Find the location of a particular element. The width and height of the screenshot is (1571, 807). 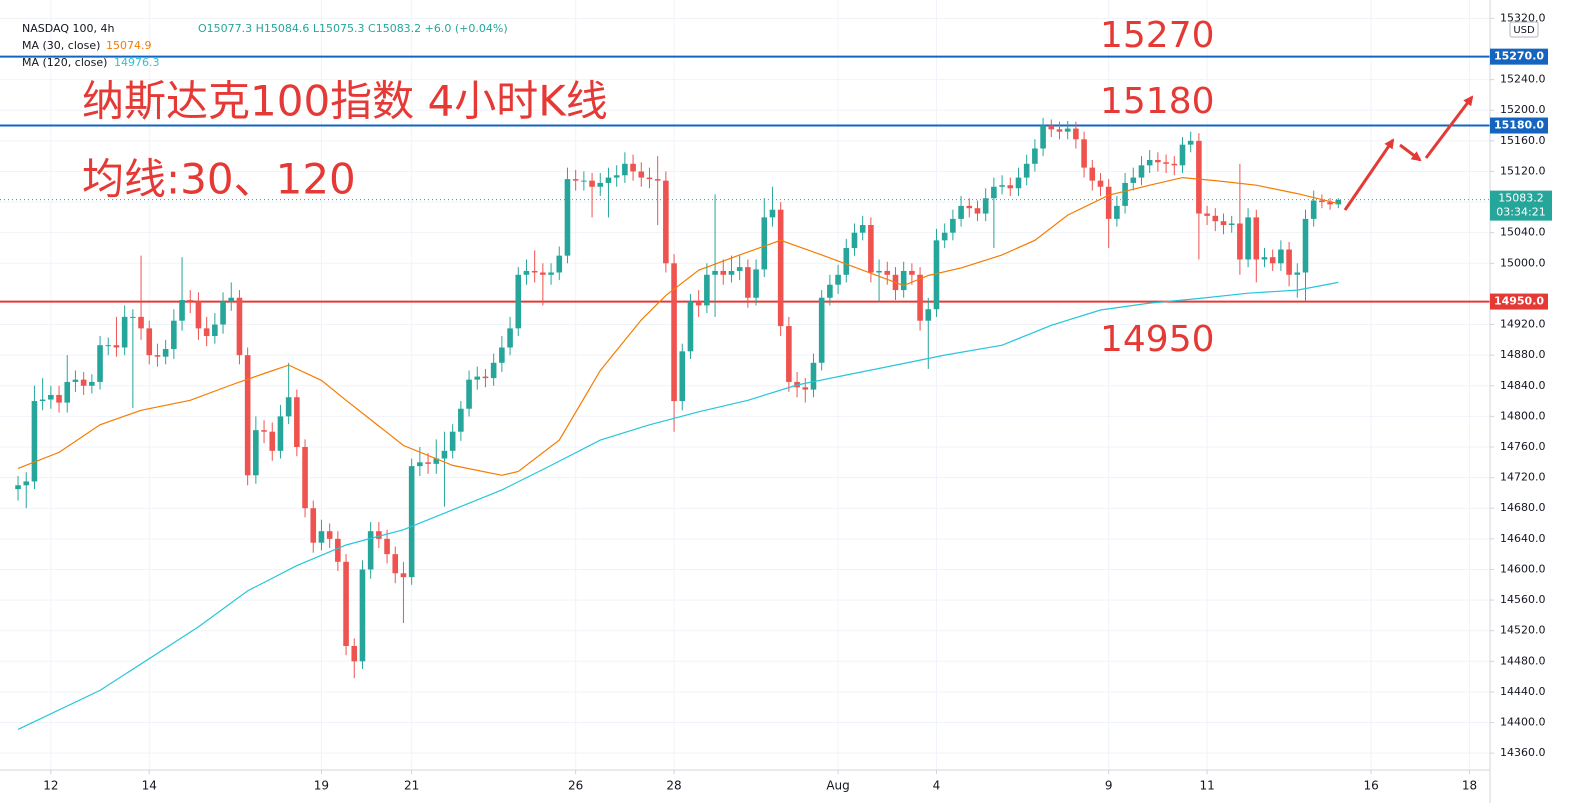

price-tag is located at coordinates (1519, 125).